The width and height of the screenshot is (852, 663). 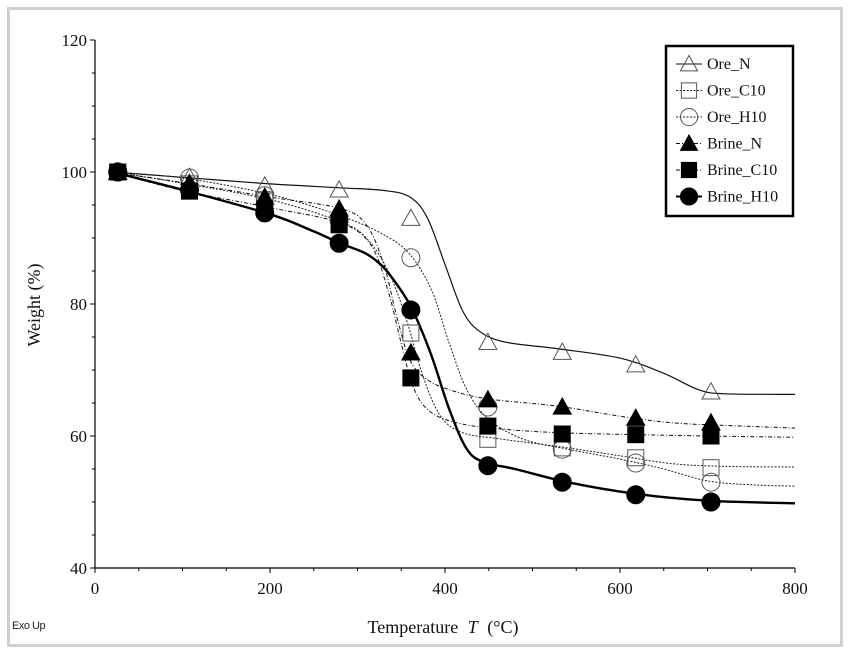 I want to click on legend-marker-ore-h10, so click(x=689, y=117).